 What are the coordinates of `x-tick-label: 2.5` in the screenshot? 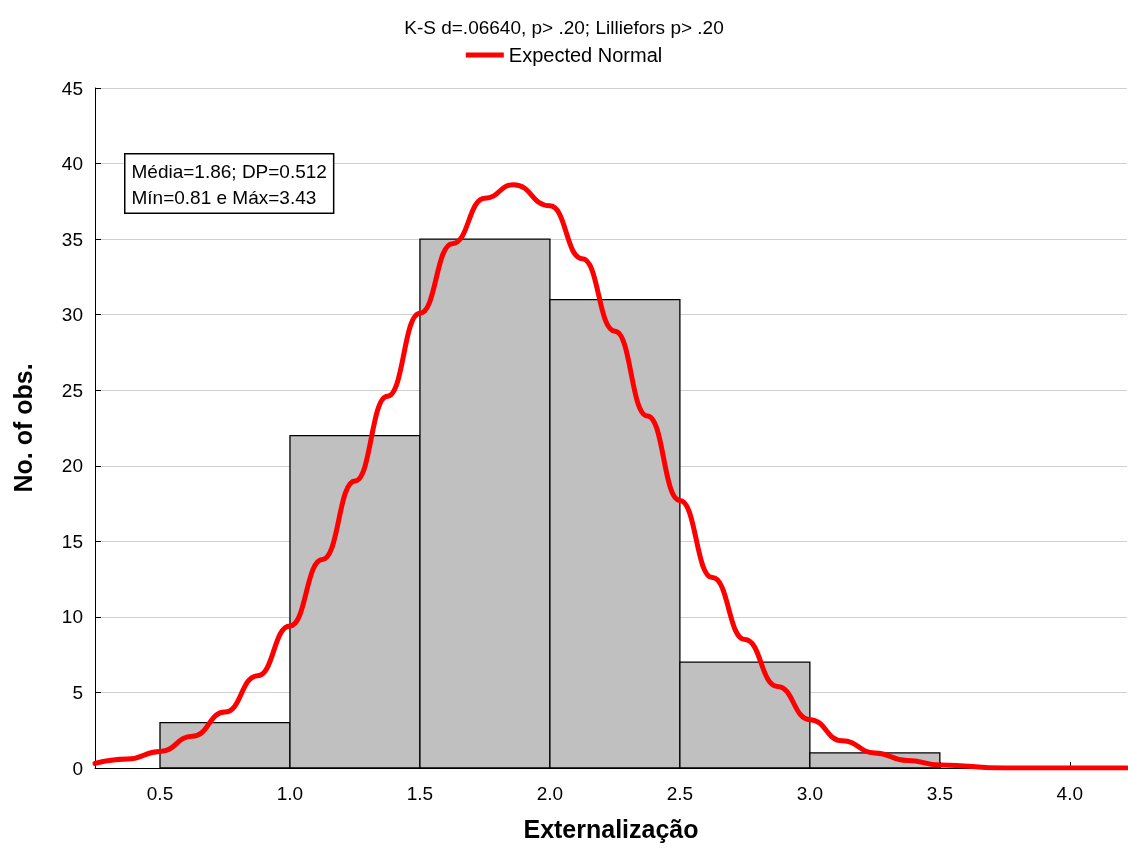 It's located at (680, 793).